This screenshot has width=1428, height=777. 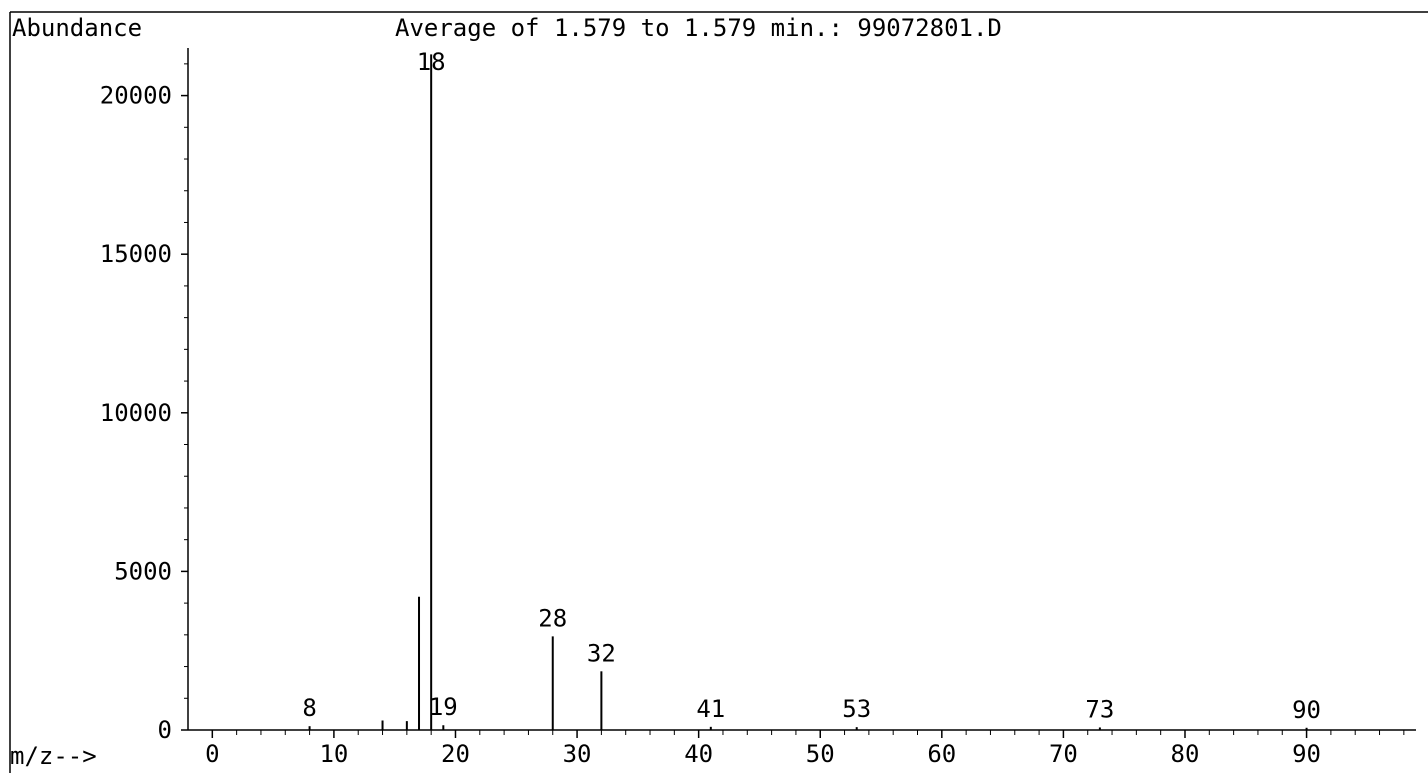 I want to click on x-tick-label: 70, so click(x=1063, y=754).